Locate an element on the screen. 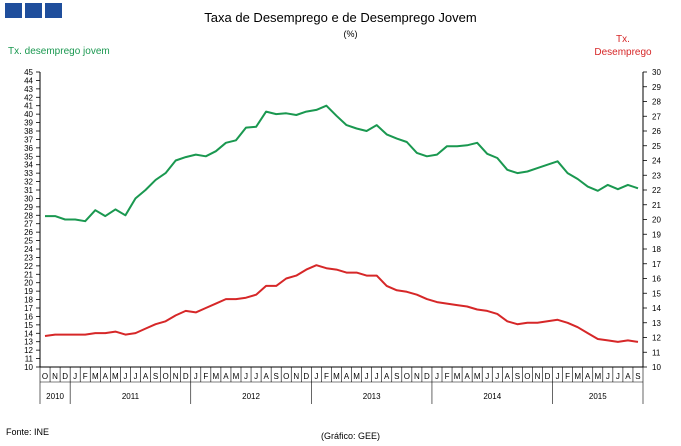  right-tick-label: 24 is located at coordinates (656, 161).